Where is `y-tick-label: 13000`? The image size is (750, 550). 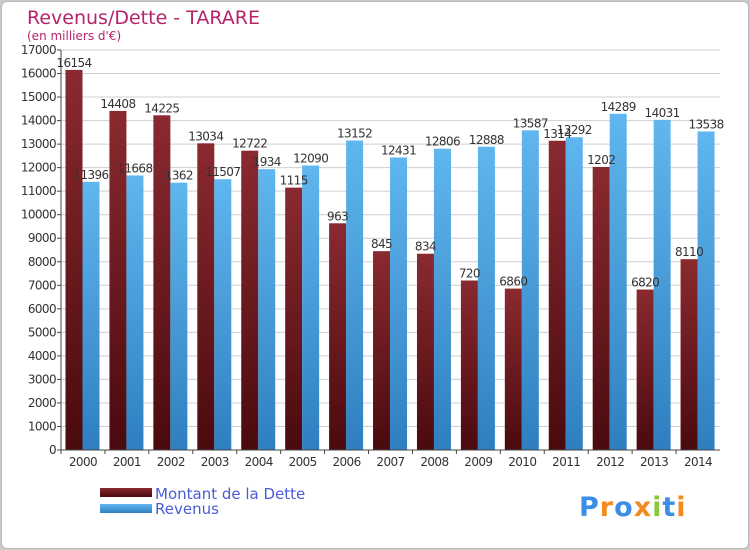
y-tick-label: 13000 is located at coordinates (38, 144).